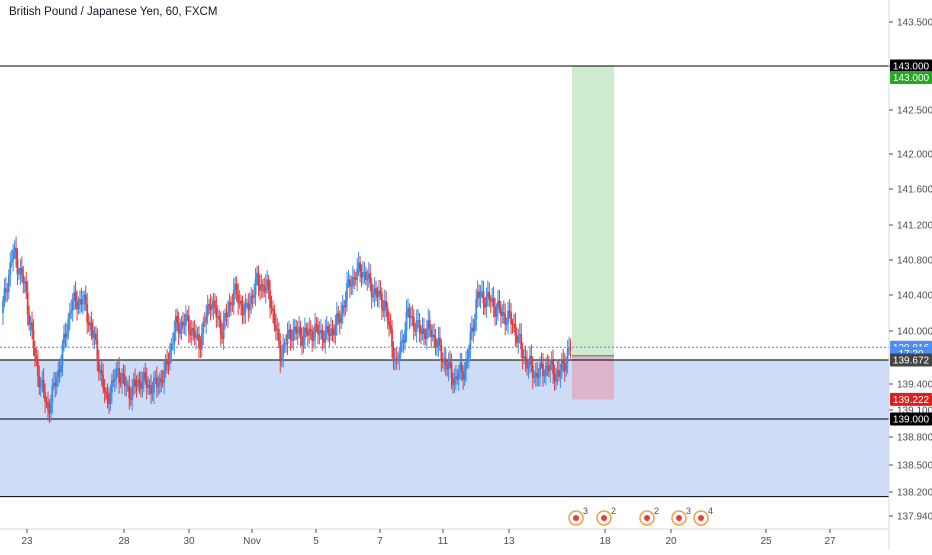 Image resolution: width=932 pixels, height=555 pixels. Describe the element at coordinates (605, 541) in the screenshot. I see `time-tick-label: 18` at that location.